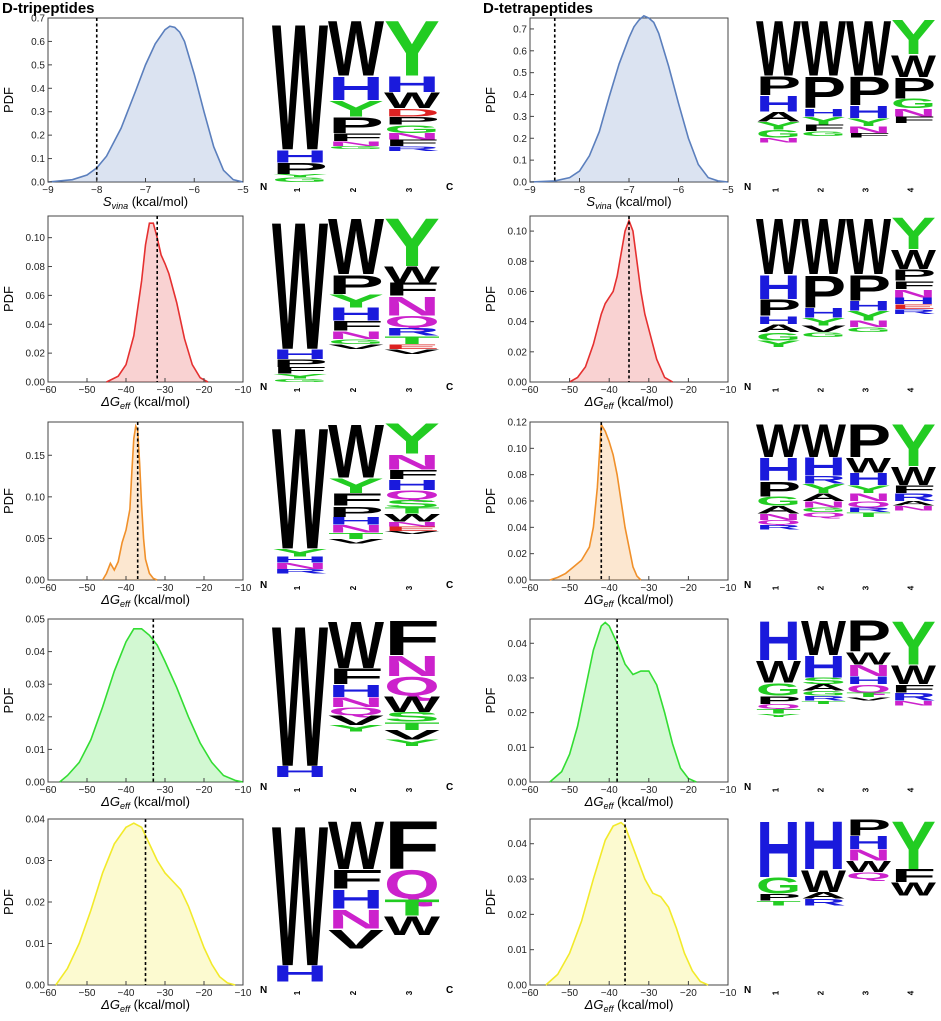  Describe the element at coordinates (36, 497) in the screenshot. I see `y-tick-label: 0.10` at that location.